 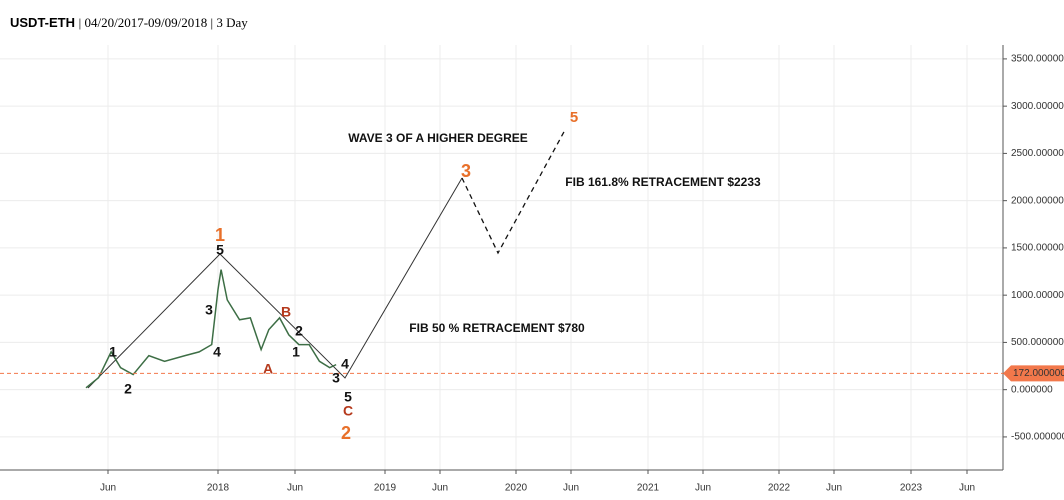 What do you see at coordinates (516, 488) in the screenshot?
I see `x-tick-label: 2020` at bounding box center [516, 488].